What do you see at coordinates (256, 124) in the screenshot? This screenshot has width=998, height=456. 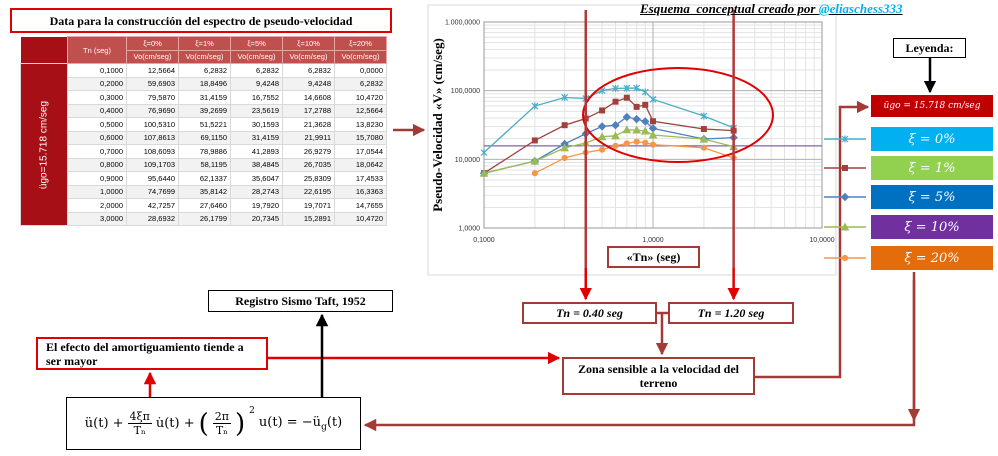 I see `table-cell: 30,1593` at bounding box center [256, 124].